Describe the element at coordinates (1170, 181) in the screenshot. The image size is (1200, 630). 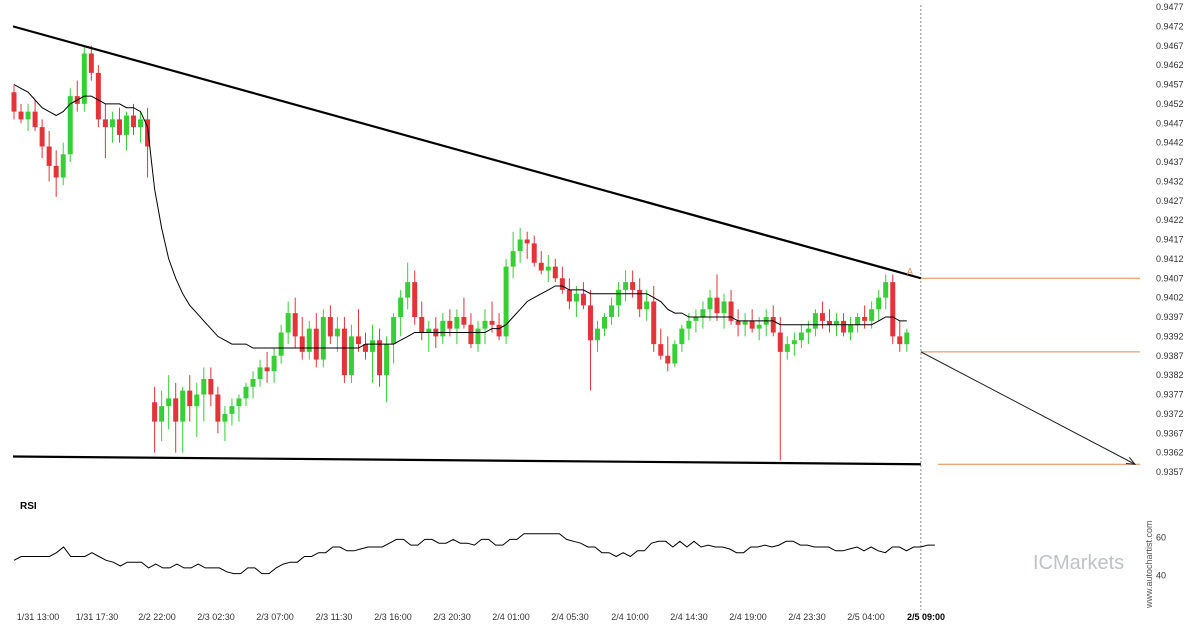
I see `y-tick-label: 0.9432` at that location.